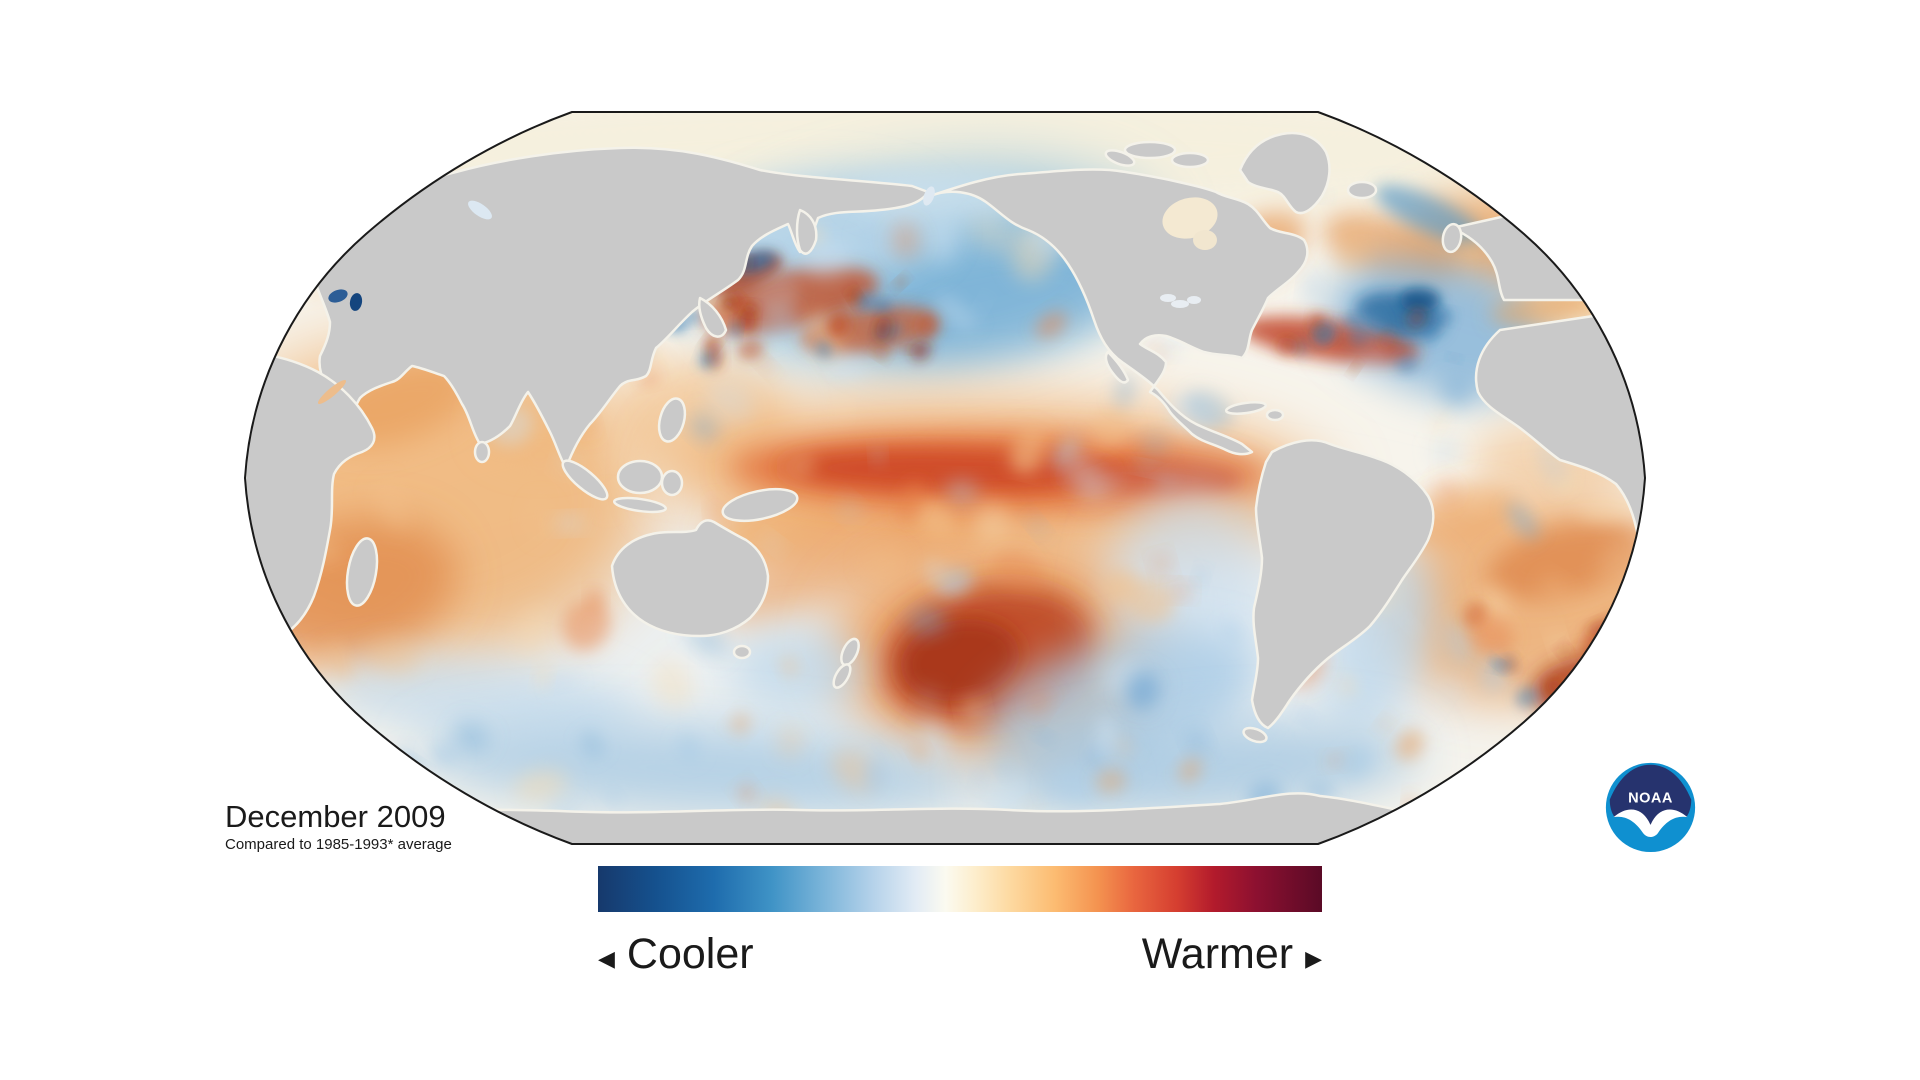 This screenshot has width=1920, height=1080. I want to click on continent-antarctica, so click(900, 818).